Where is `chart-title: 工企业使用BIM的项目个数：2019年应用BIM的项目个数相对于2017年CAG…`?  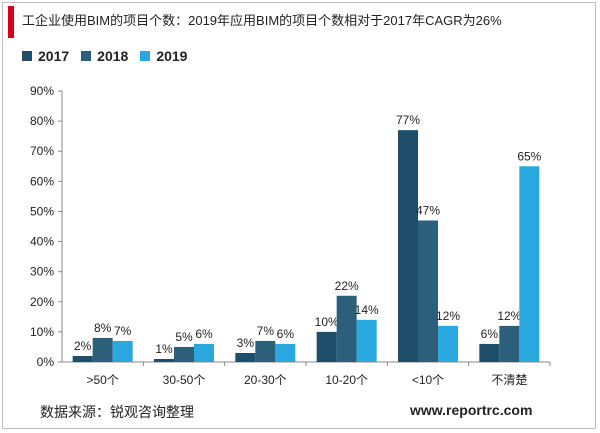
chart-title: 工企业使用BIM的项目个数：2019年应用BIM的项目个数相对于2017年CAG… is located at coordinates (262, 20).